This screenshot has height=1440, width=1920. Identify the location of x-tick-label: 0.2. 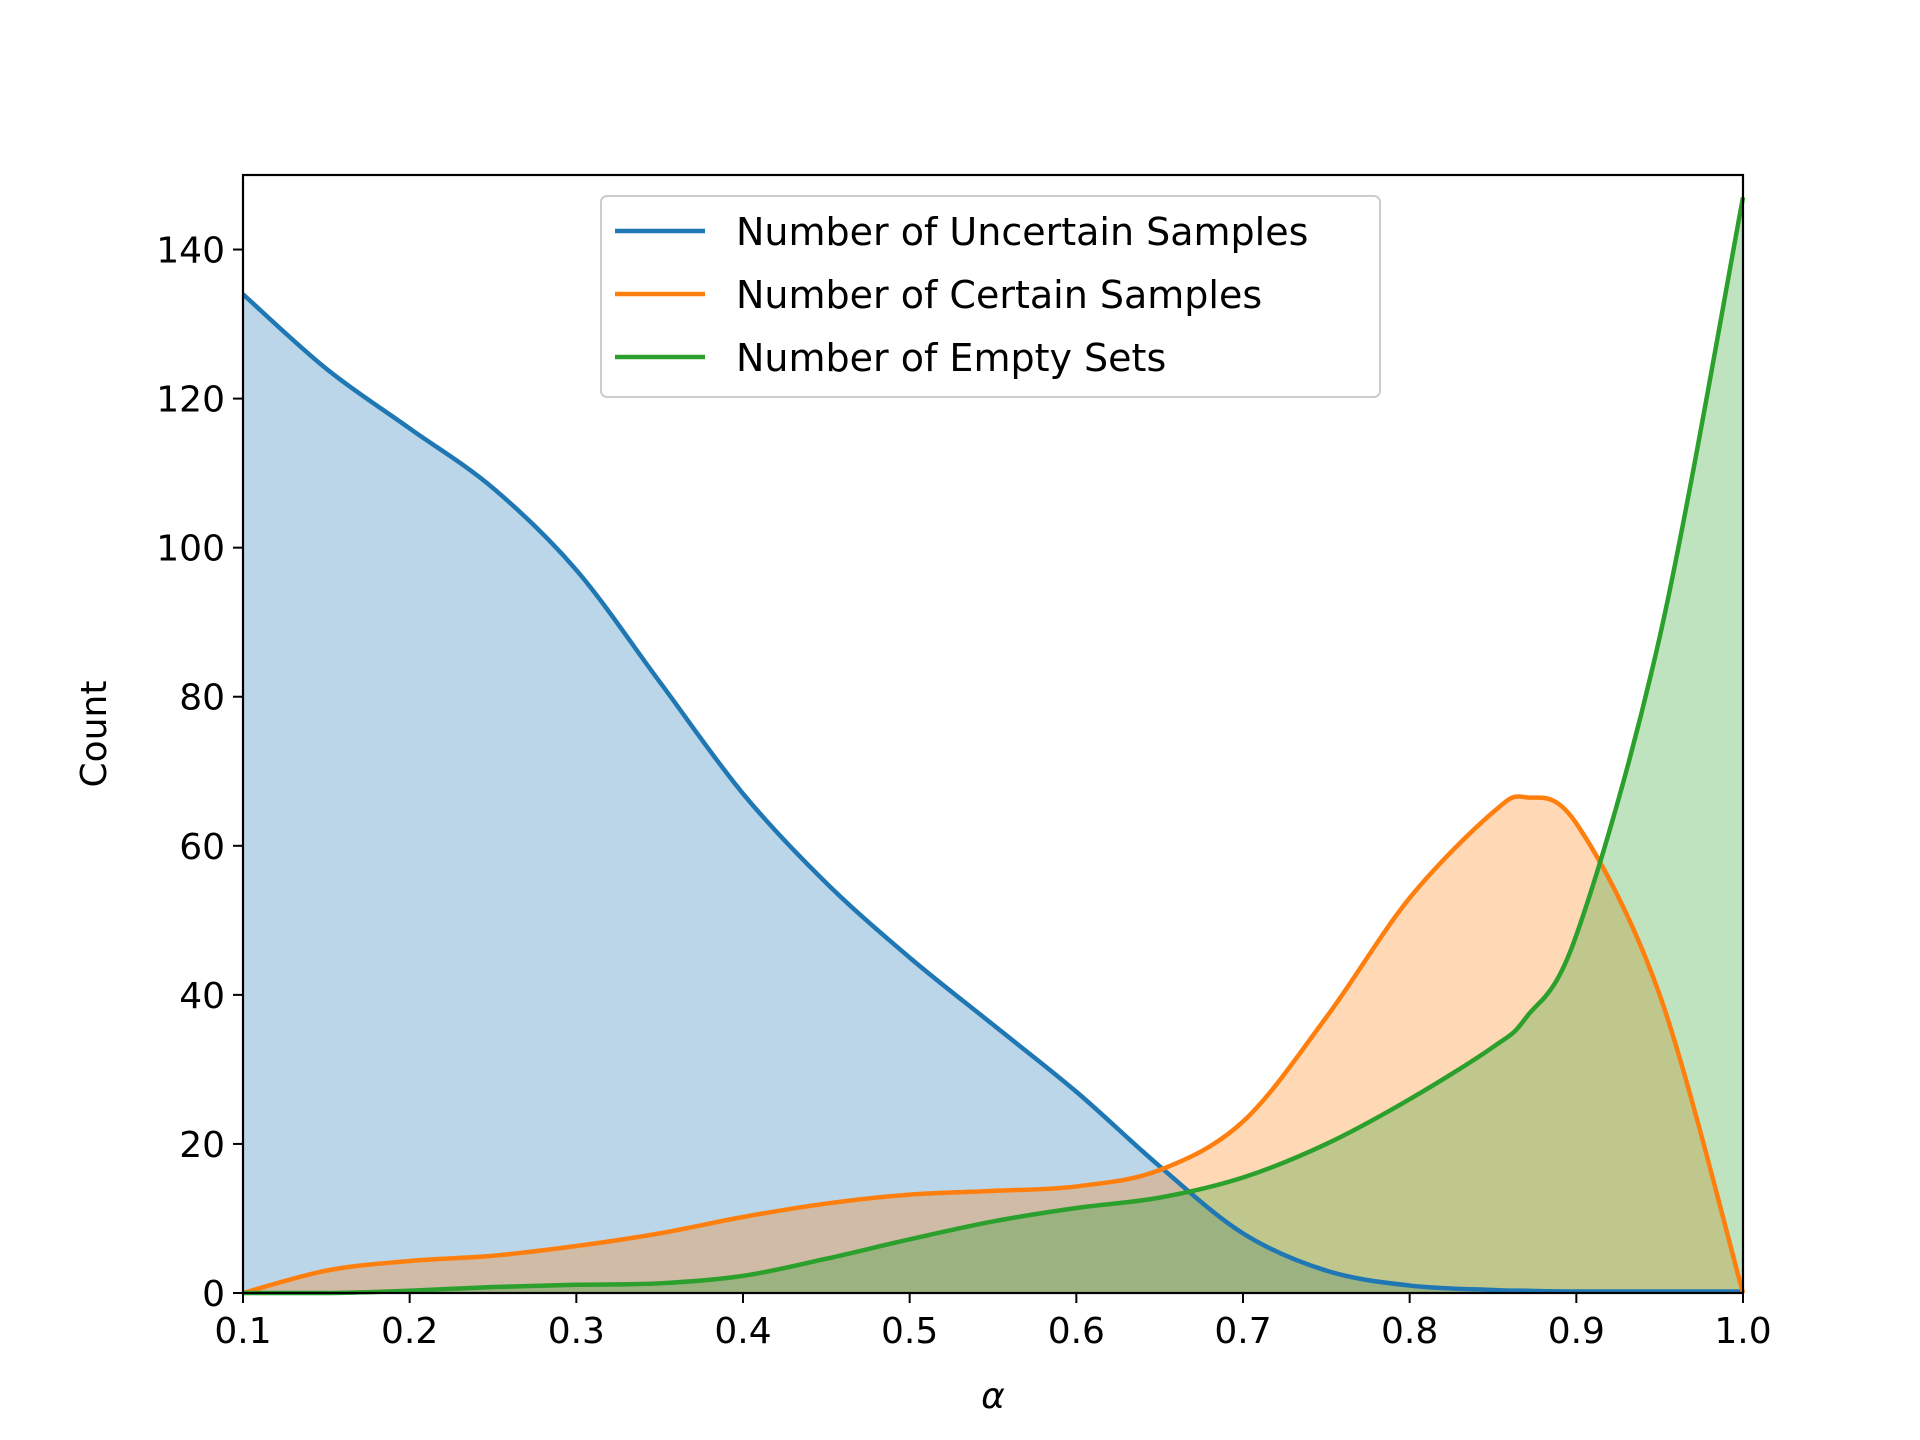
(409, 1331).